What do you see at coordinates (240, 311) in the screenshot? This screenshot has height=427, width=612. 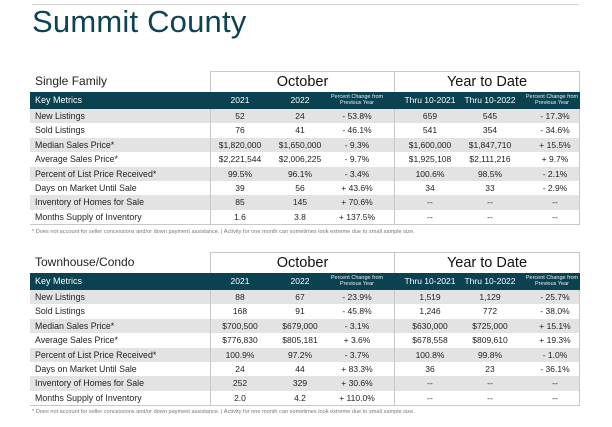 I see `metric-value: 168` at bounding box center [240, 311].